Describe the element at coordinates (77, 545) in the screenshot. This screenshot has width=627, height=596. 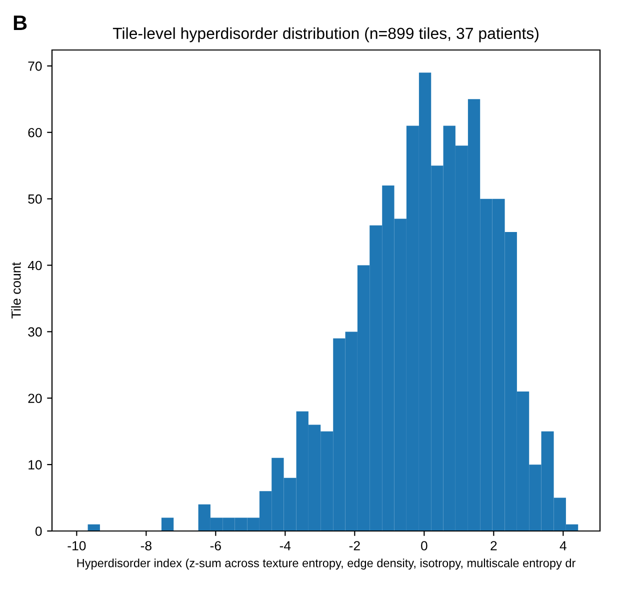
I see `x-tick-label: -10` at that location.